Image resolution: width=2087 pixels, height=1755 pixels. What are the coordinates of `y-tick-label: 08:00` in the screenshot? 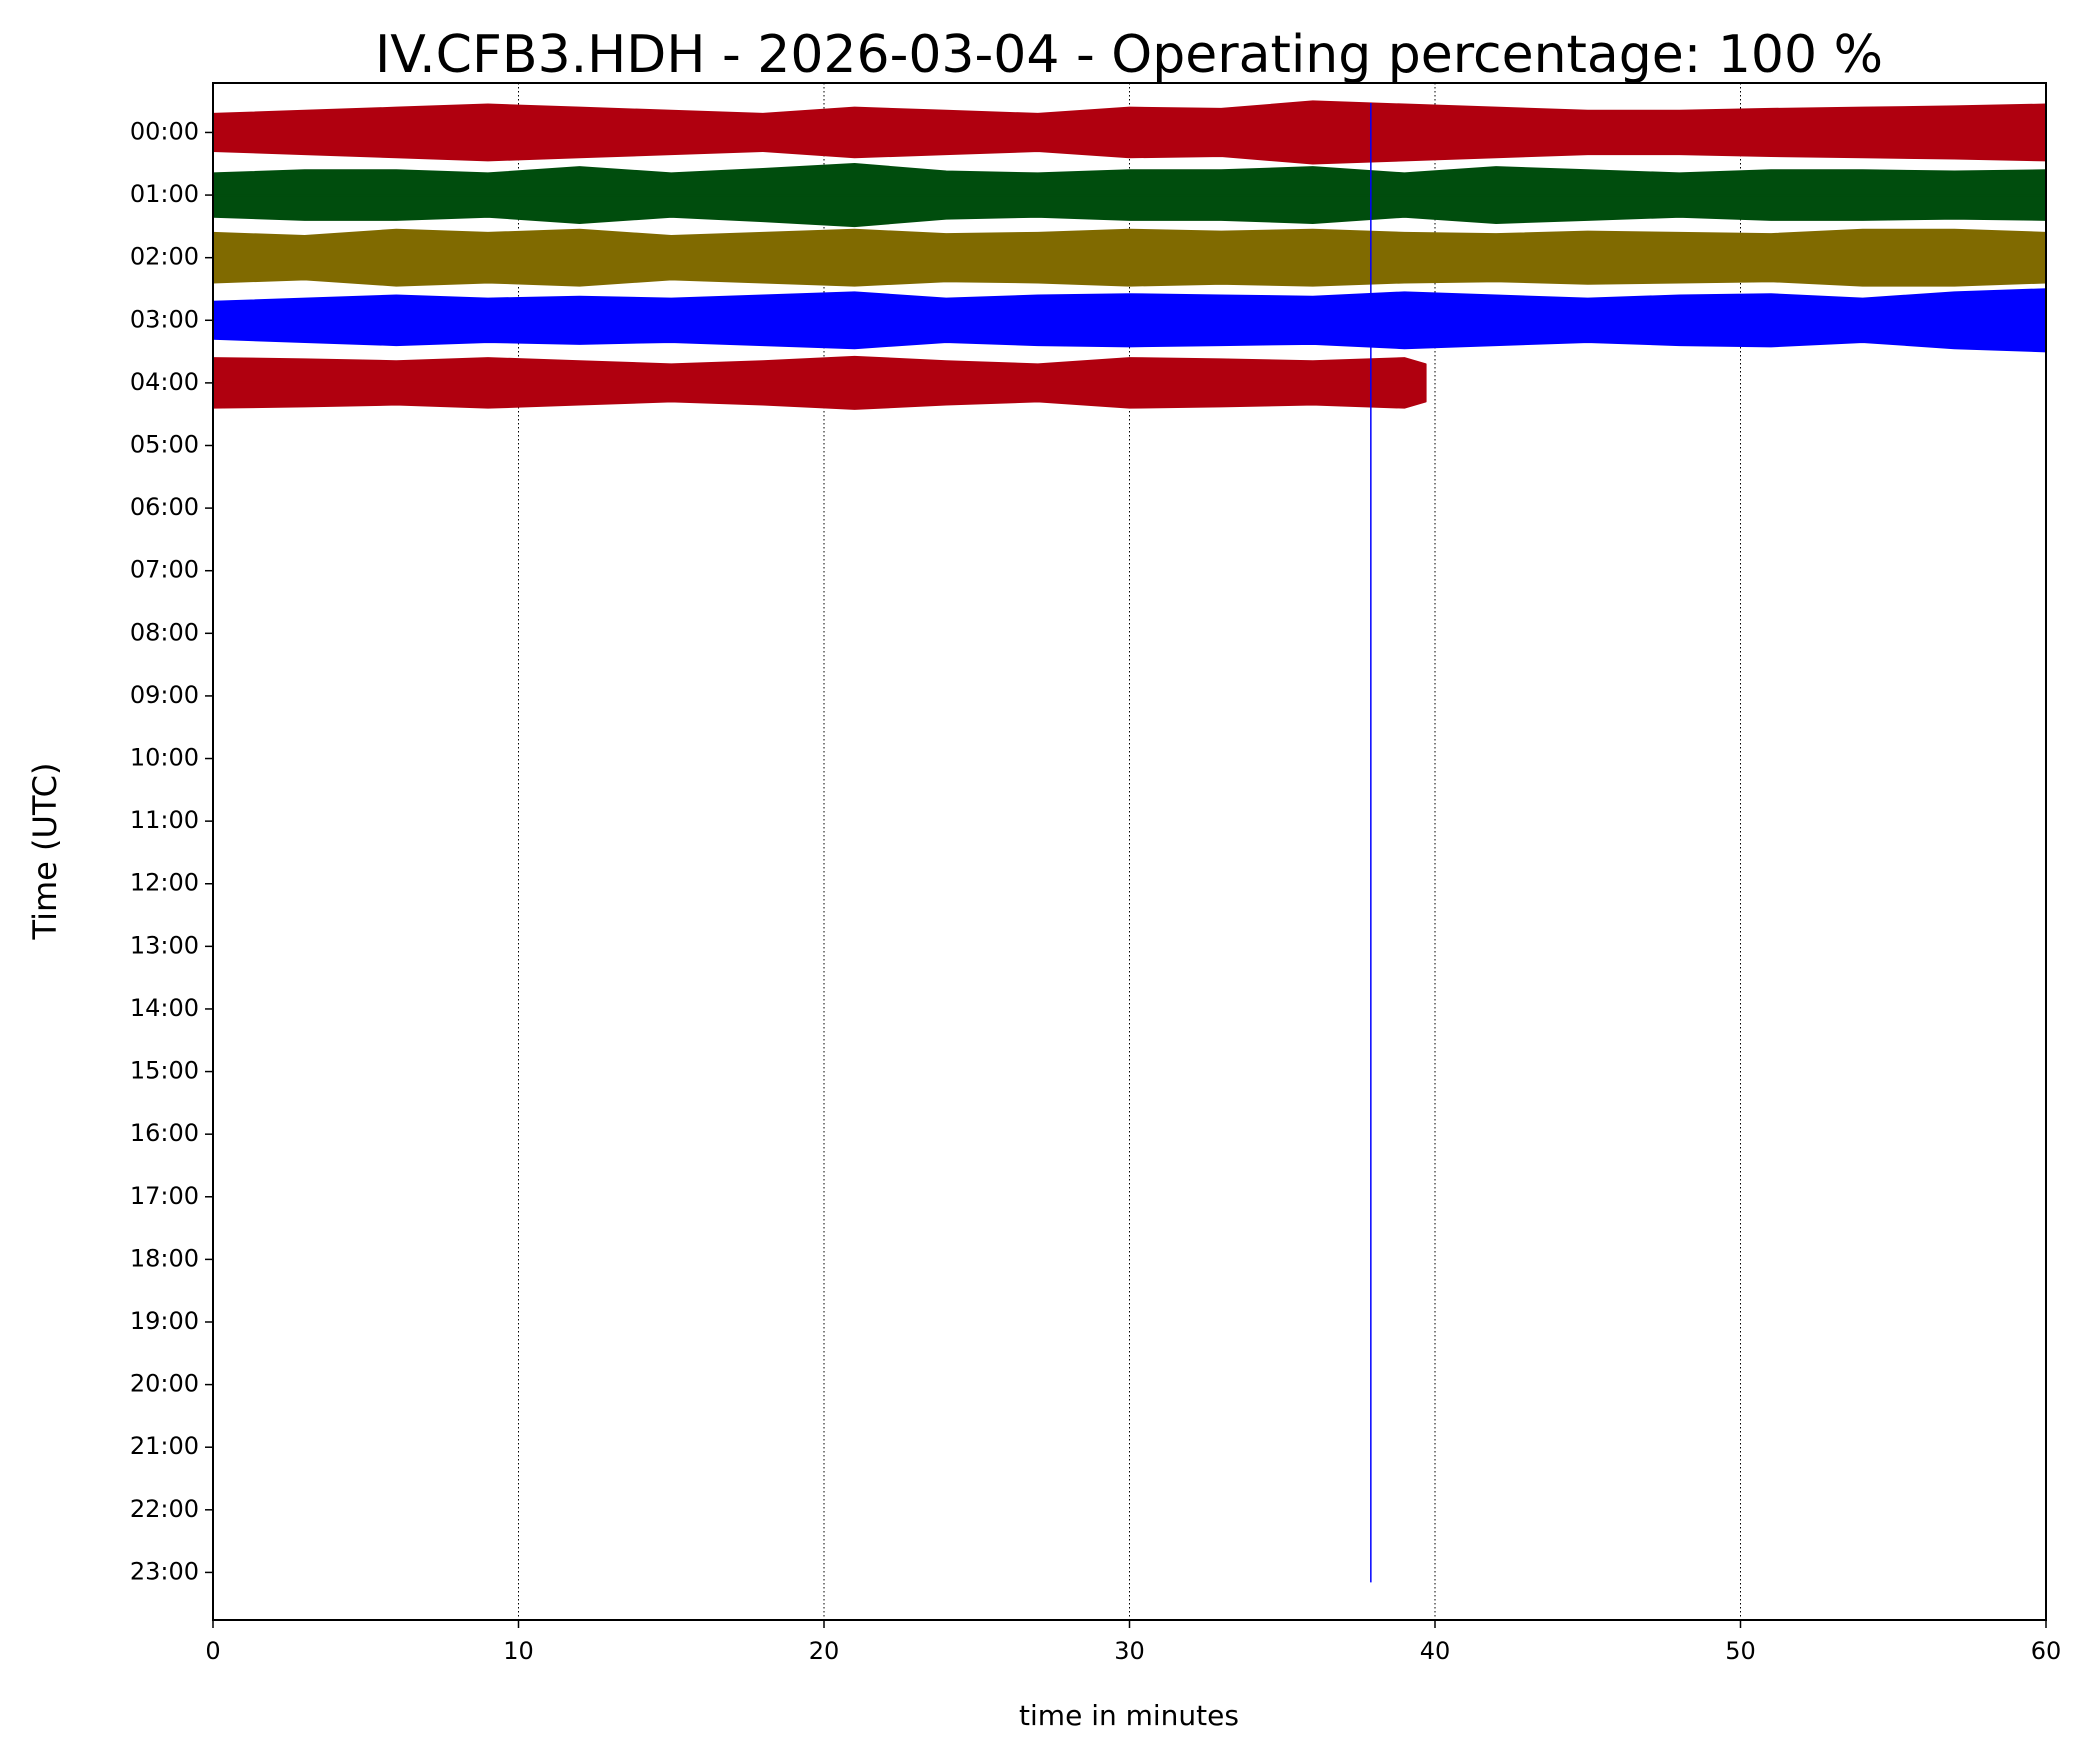 It's located at (164, 632).